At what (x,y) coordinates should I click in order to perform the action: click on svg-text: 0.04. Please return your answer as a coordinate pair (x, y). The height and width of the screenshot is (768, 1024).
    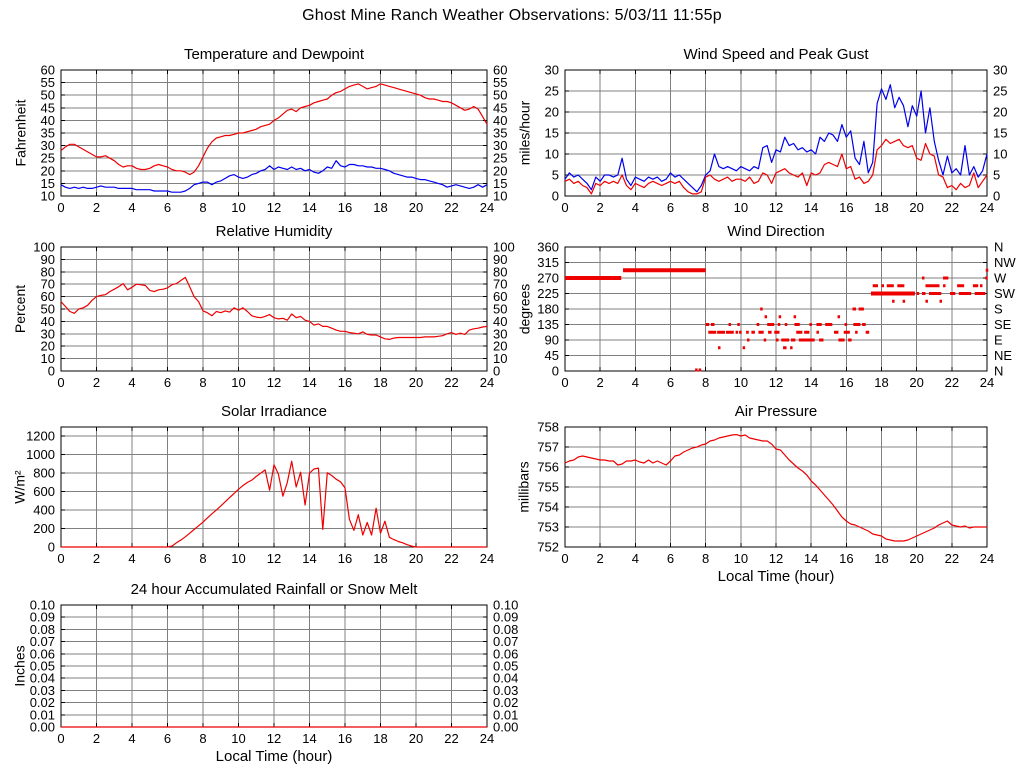
    Looking at the image, I should click on (42, 678).